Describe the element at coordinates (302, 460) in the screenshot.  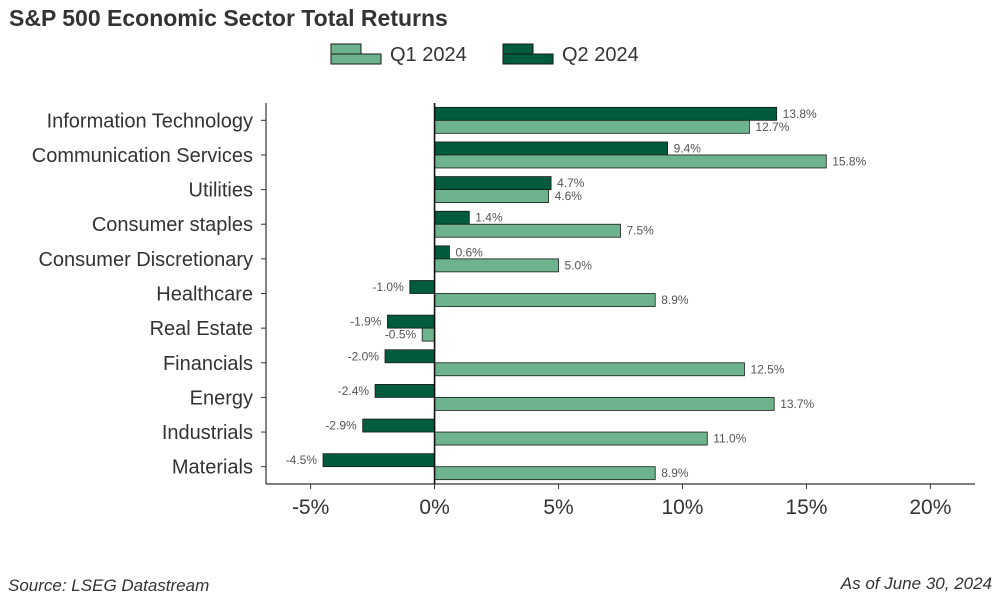
I see `bar-q2-label: -4.5%` at that location.